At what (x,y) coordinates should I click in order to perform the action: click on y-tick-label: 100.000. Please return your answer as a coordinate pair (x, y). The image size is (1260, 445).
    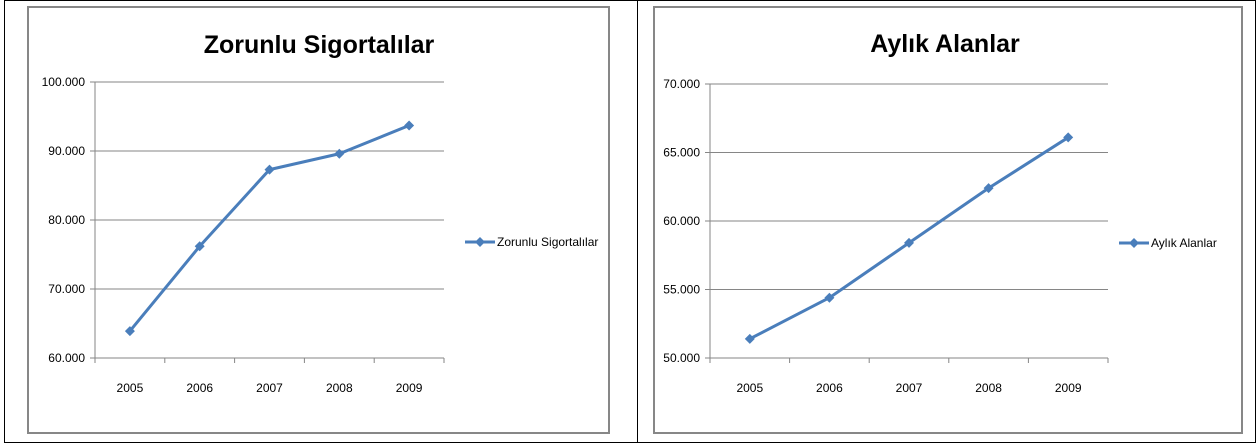
    Looking at the image, I should click on (64, 82).